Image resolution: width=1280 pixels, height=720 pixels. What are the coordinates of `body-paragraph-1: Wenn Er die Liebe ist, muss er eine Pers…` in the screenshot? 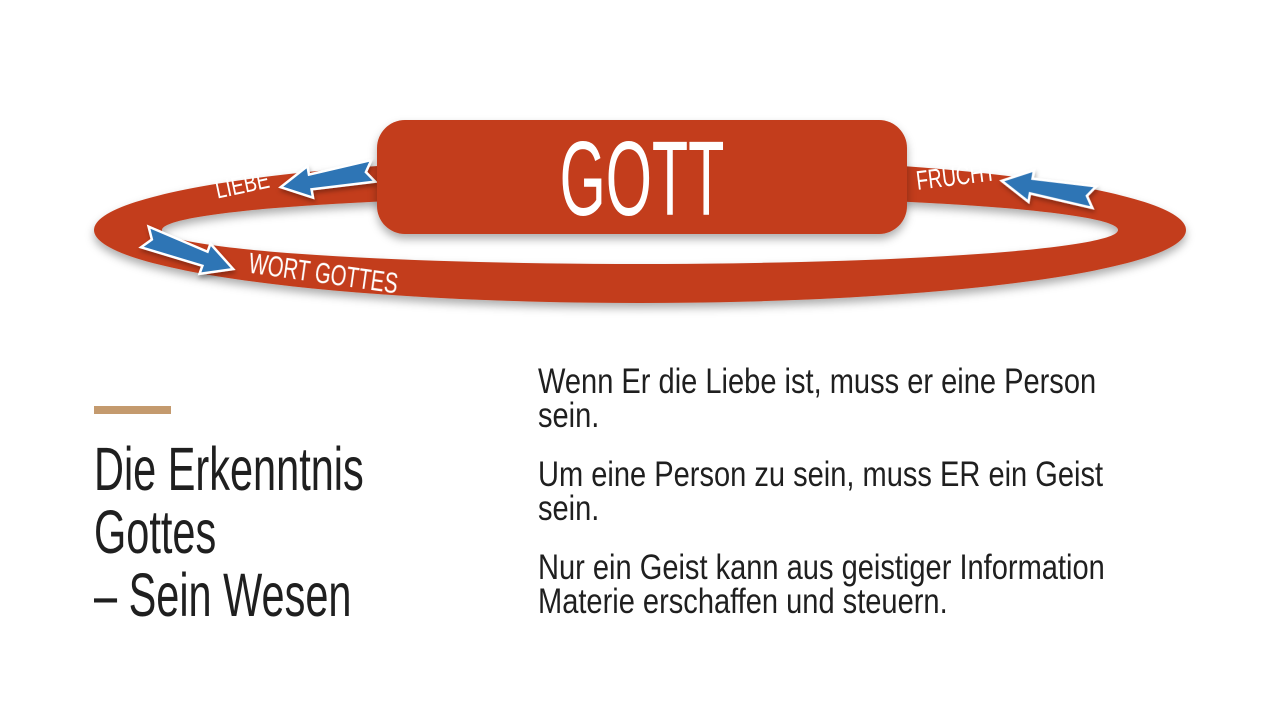 It's located at (817, 398).